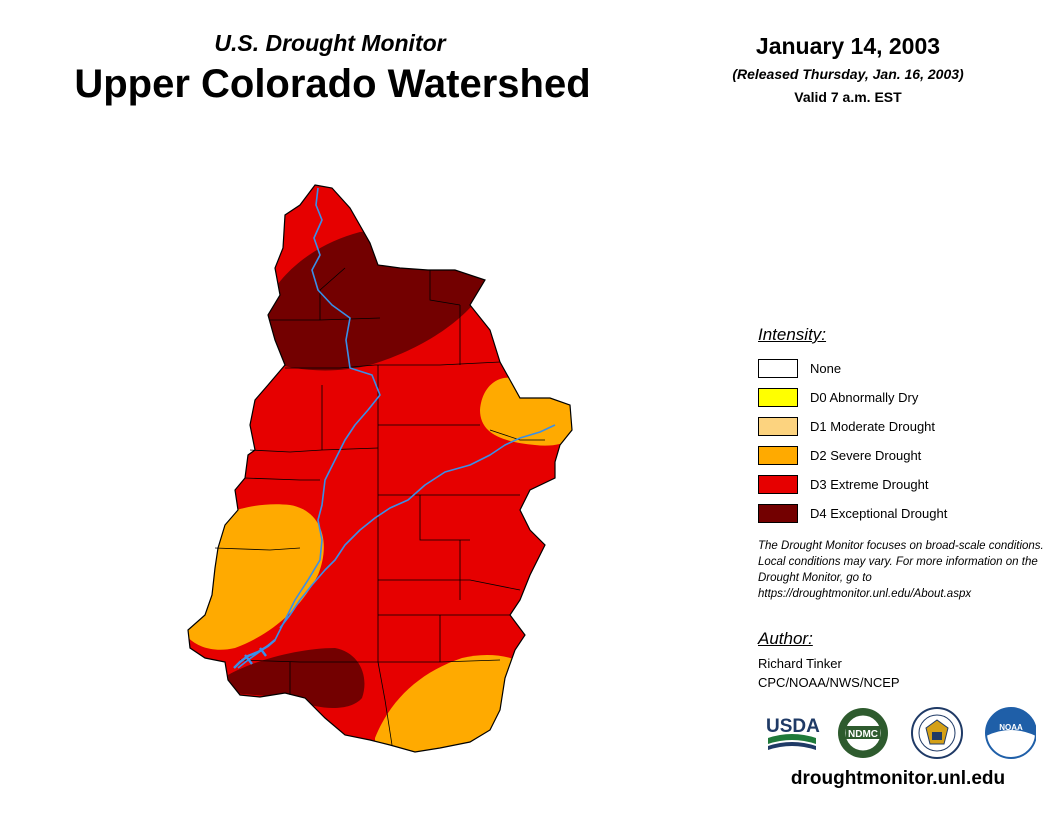 This screenshot has height=816, width=1056. I want to click on legend-label: None, so click(826, 368).